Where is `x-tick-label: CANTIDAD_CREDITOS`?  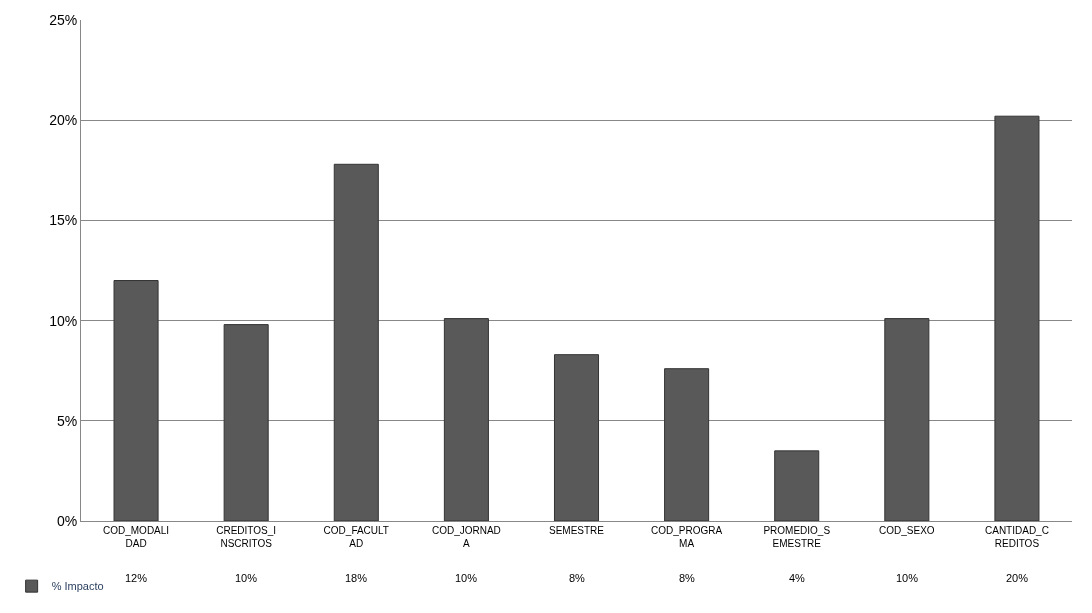 x-tick-label: CANTIDAD_CREDITOS is located at coordinates (1016, 537).